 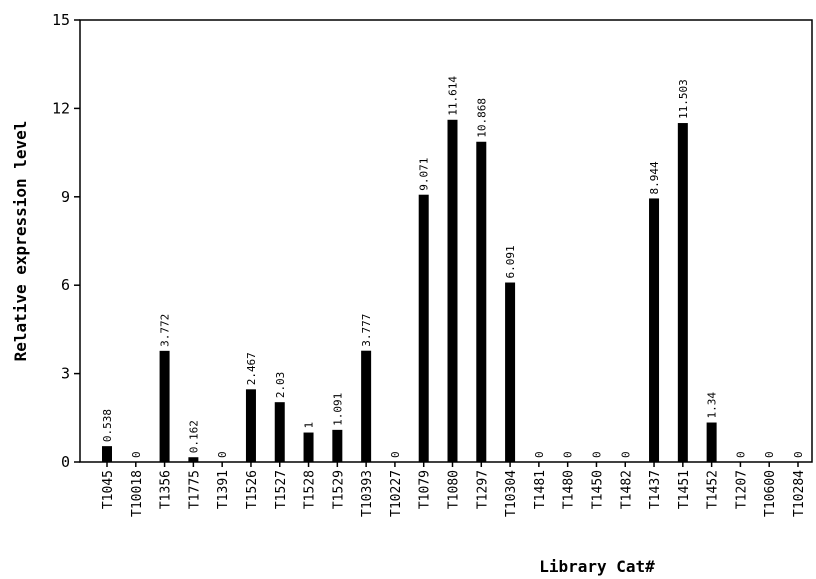 I want to click on x-tick-label: T1527, so click(x=281, y=489).